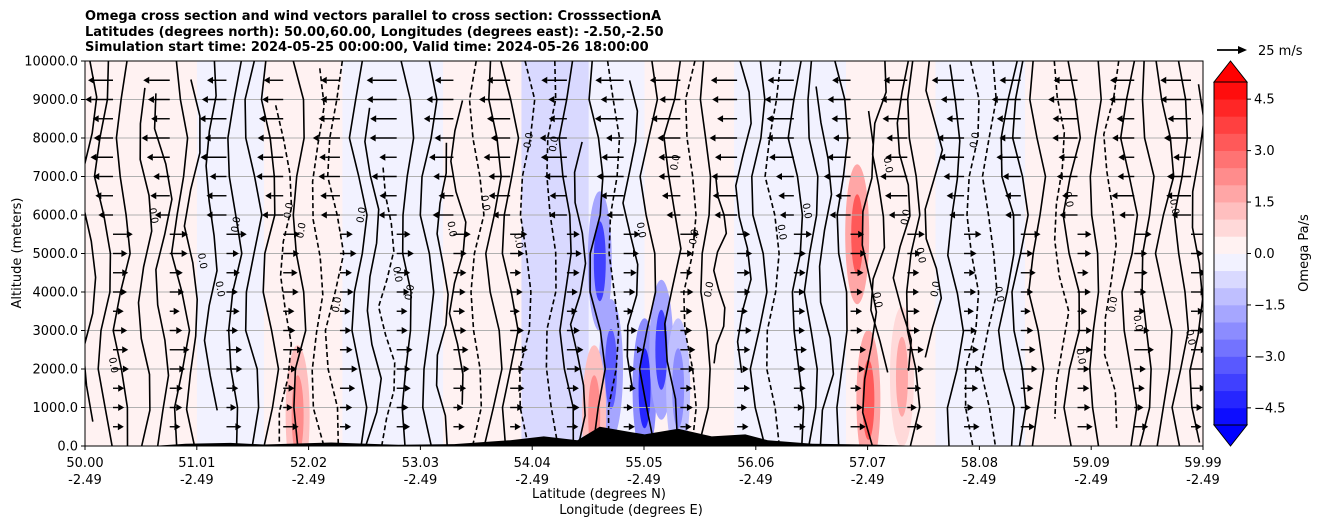  Describe the element at coordinates (644, 436) in the screenshot. I see `terrain-profile` at that location.